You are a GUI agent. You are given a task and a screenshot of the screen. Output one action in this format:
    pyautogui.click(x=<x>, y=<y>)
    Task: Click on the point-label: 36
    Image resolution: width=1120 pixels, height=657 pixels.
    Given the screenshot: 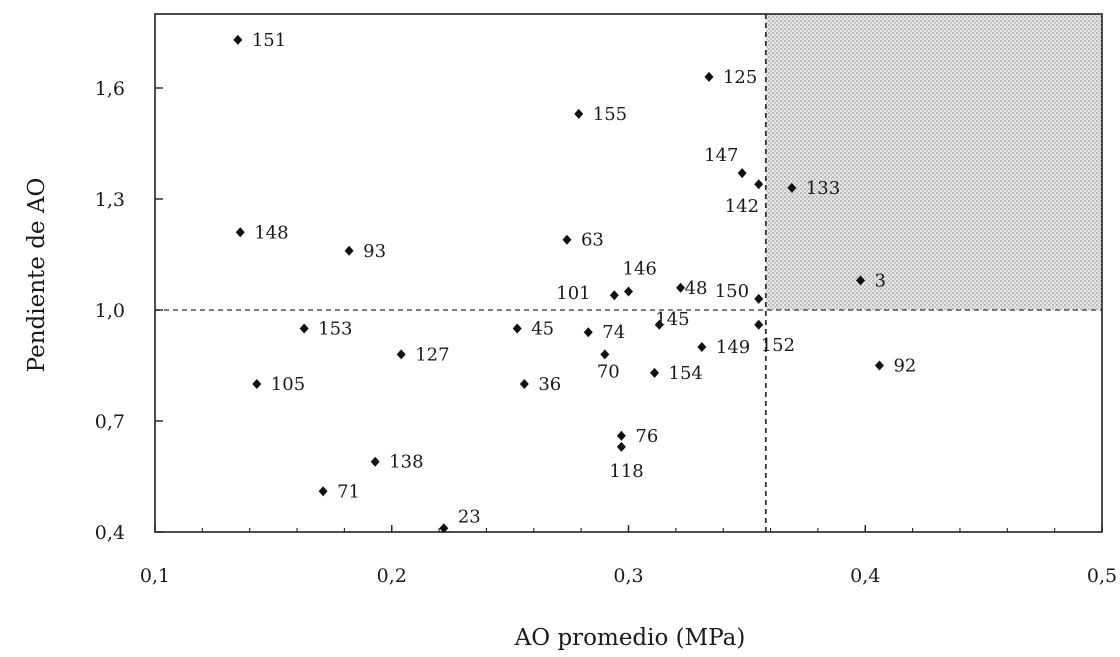 What is the action you would take?
    pyautogui.click(x=549, y=384)
    